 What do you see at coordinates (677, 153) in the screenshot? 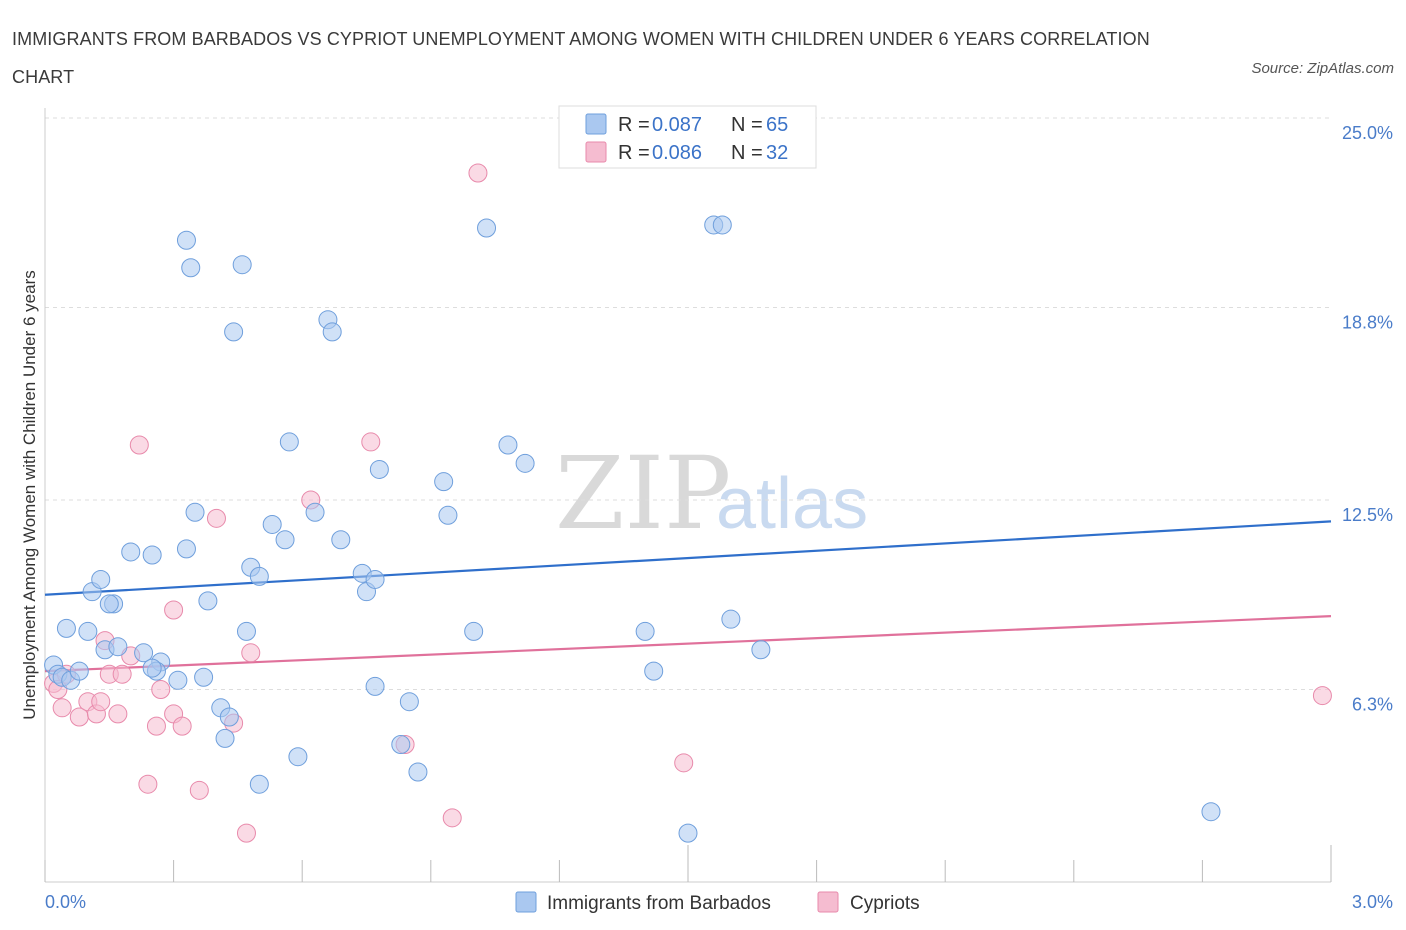
I see `legend-r-value-2: 0.086` at bounding box center [677, 153].